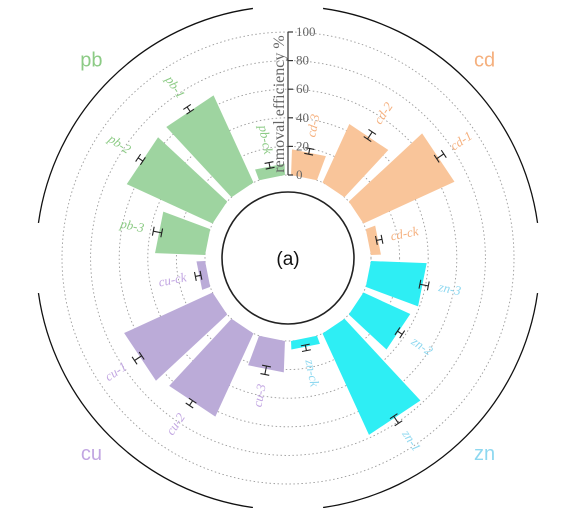 The width and height of the screenshot is (575, 508). Describe the element at coordinates (305, 348) in the screenshot. I see `error-bar-zn-ck` at that location.